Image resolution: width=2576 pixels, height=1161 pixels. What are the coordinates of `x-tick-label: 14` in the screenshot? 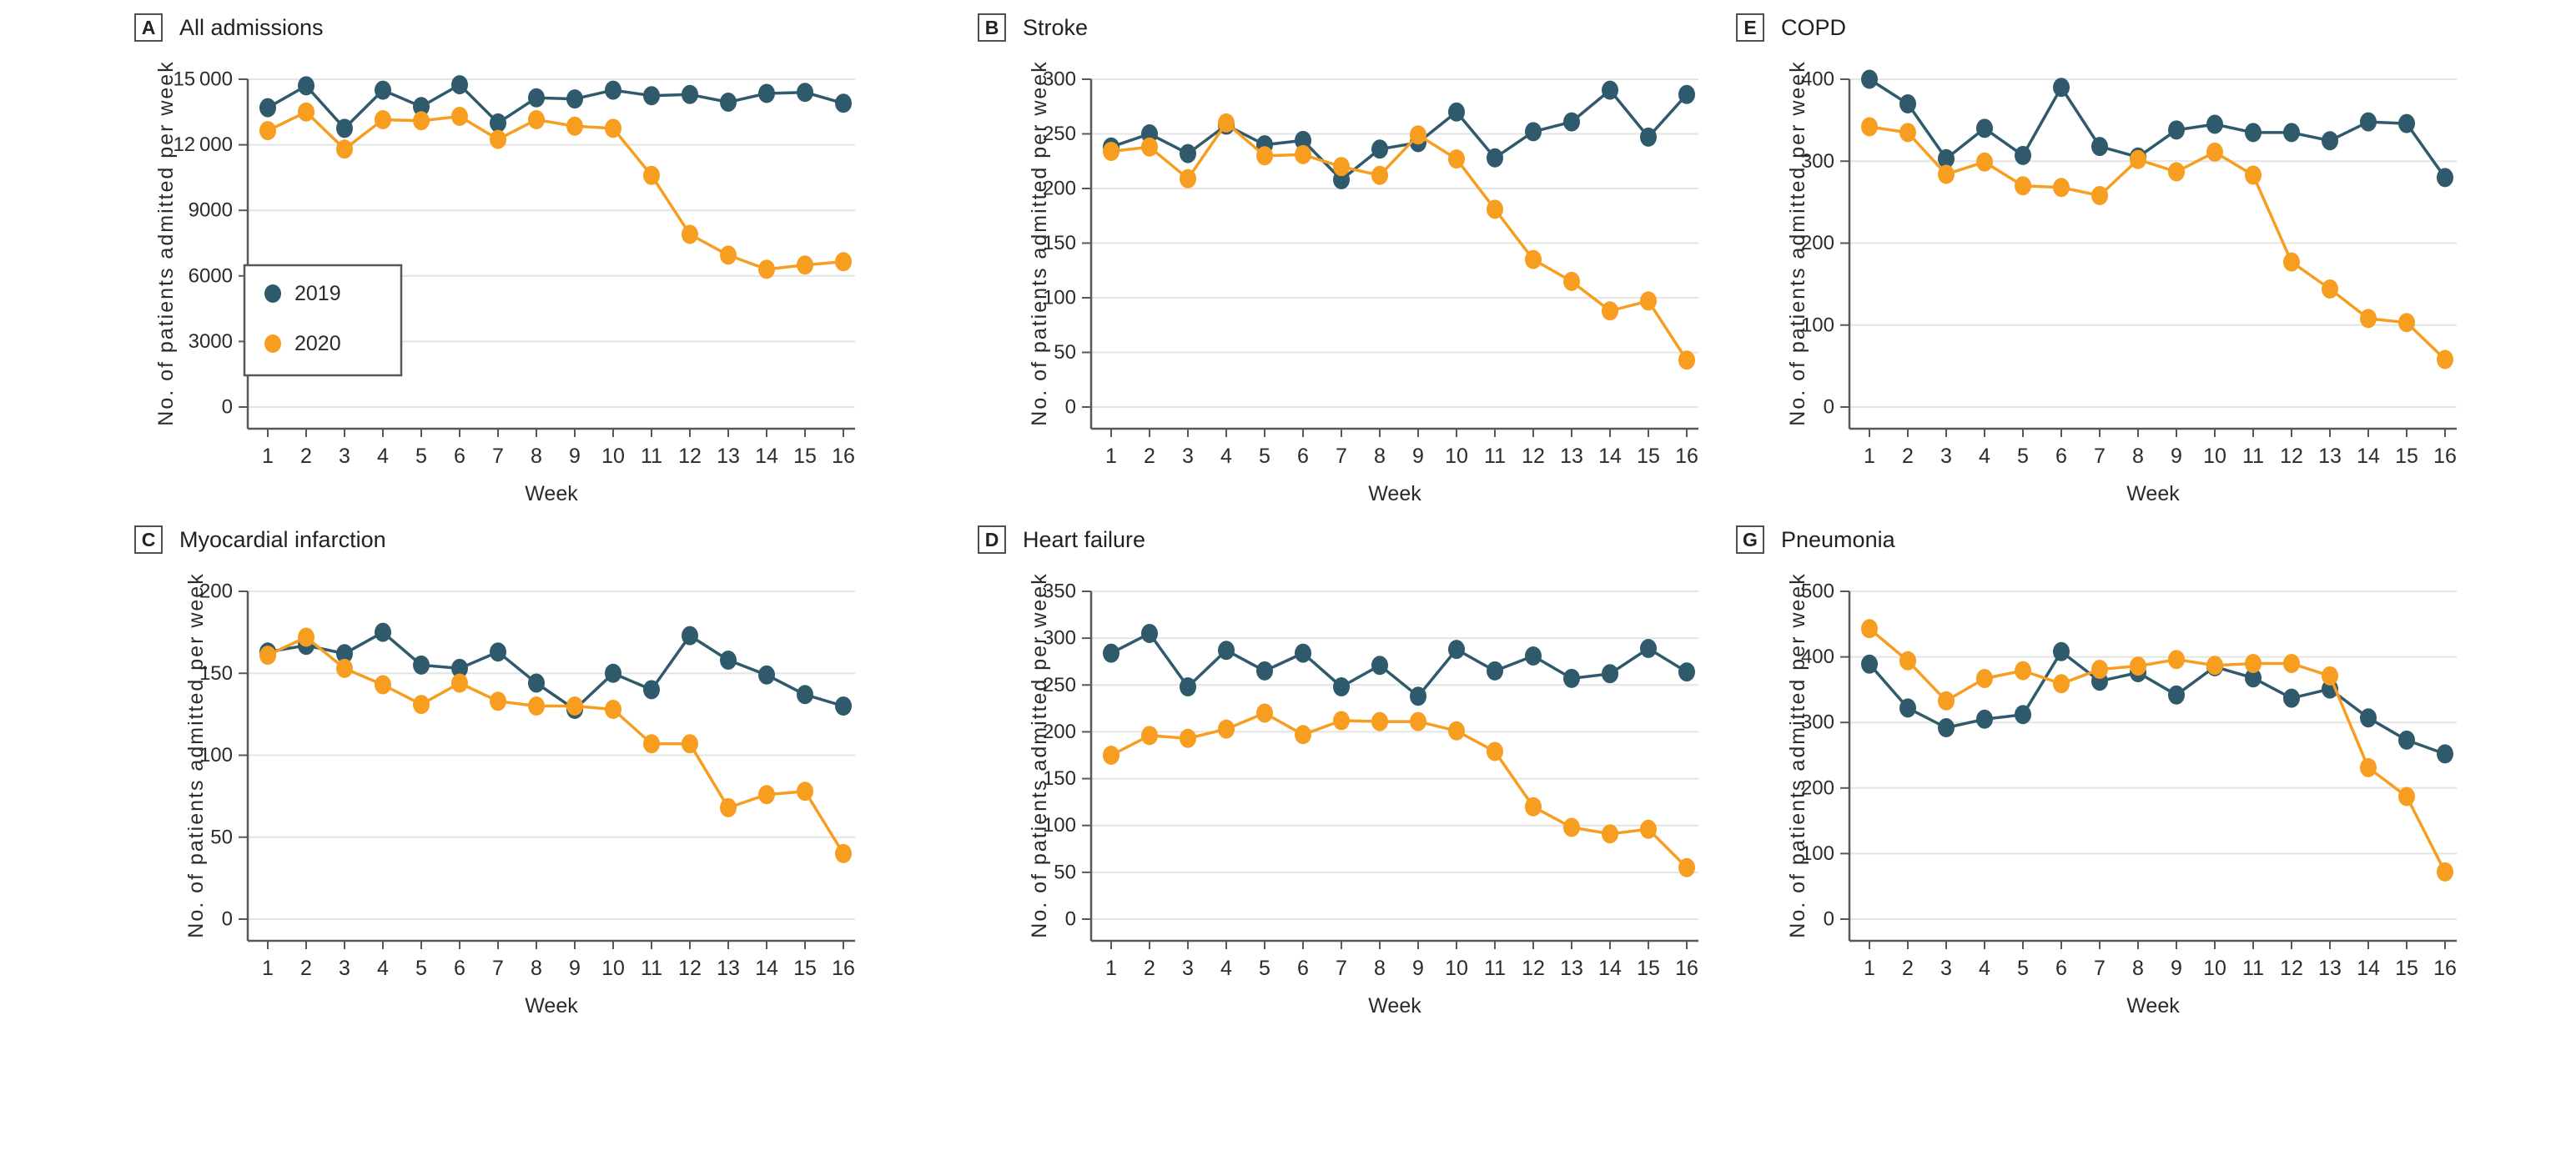 It's located at (2368, 457).